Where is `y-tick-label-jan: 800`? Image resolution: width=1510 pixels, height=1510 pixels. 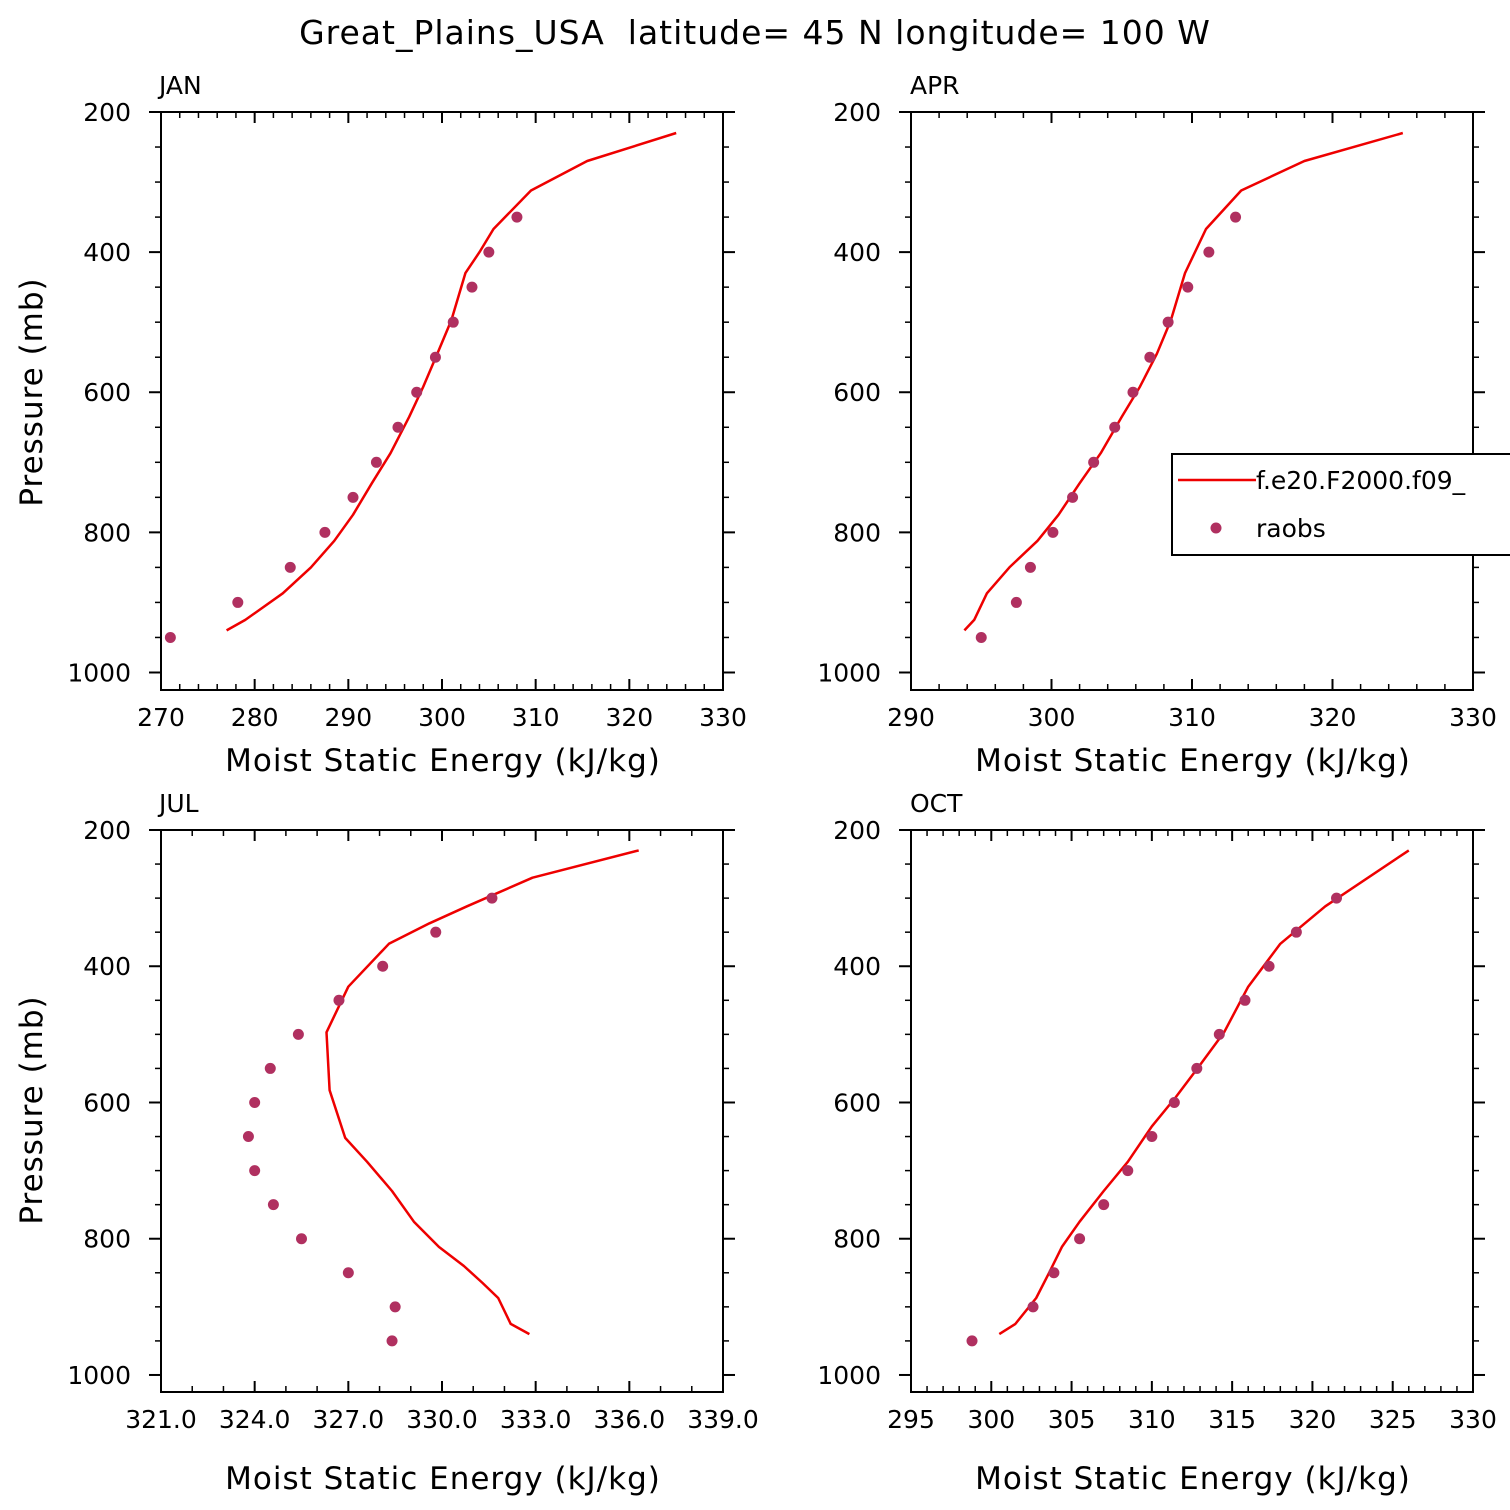
y-tick-label-jan: 800 is located at coordinates (107, 532).